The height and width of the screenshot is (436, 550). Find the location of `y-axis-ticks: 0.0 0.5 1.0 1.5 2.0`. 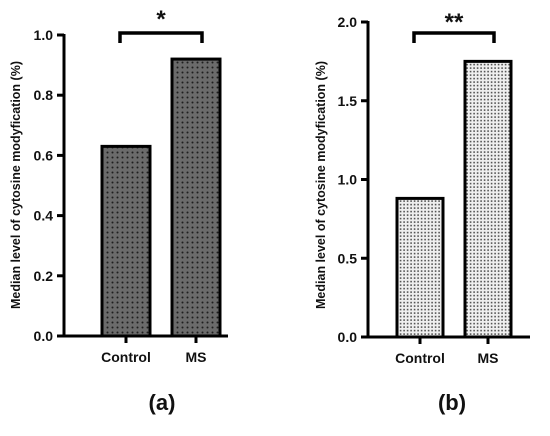

y-axis-ticks: 0.0 0.5 1.0 1.5 2.0 is located at coordinates (353, 179).